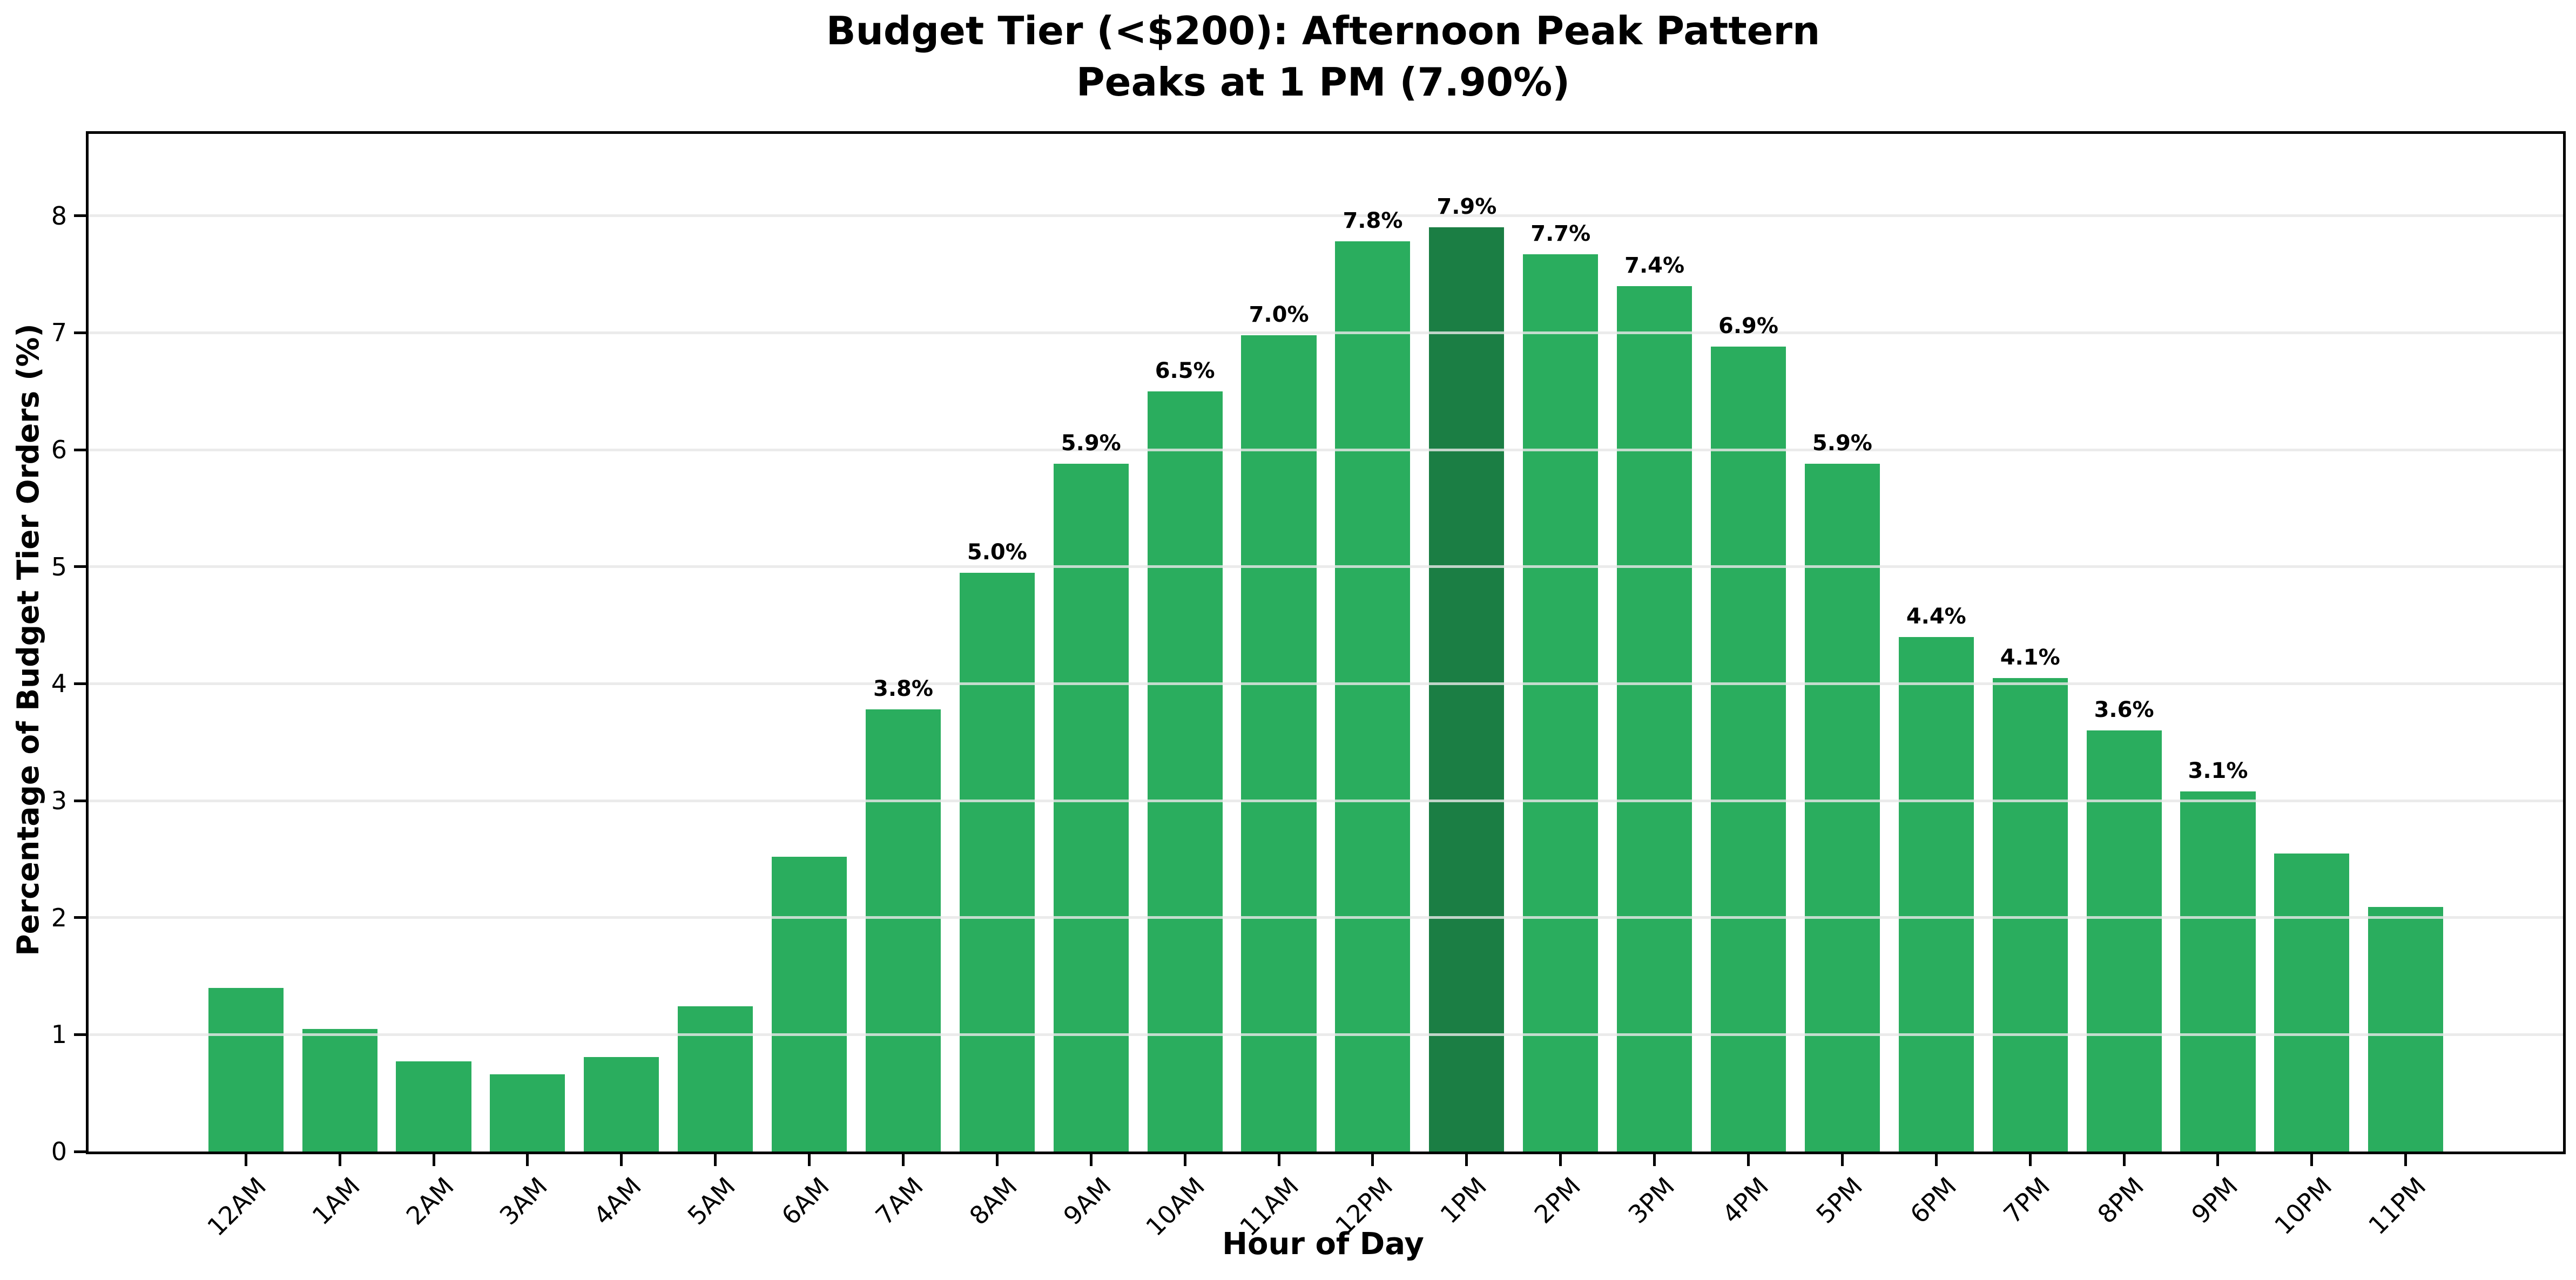 The image size is (2576, 1280). I want to click on x-tick-label: 9PM, so click(2215, 1200).